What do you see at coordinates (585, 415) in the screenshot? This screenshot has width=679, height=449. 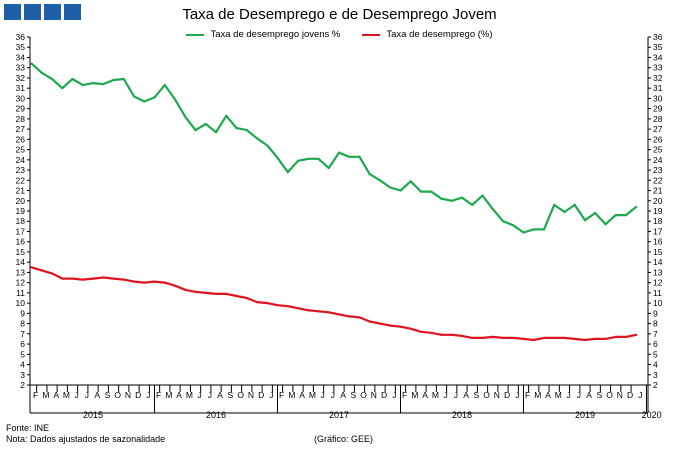 I see `year-label: 2019` at bounding box center [585, 415].